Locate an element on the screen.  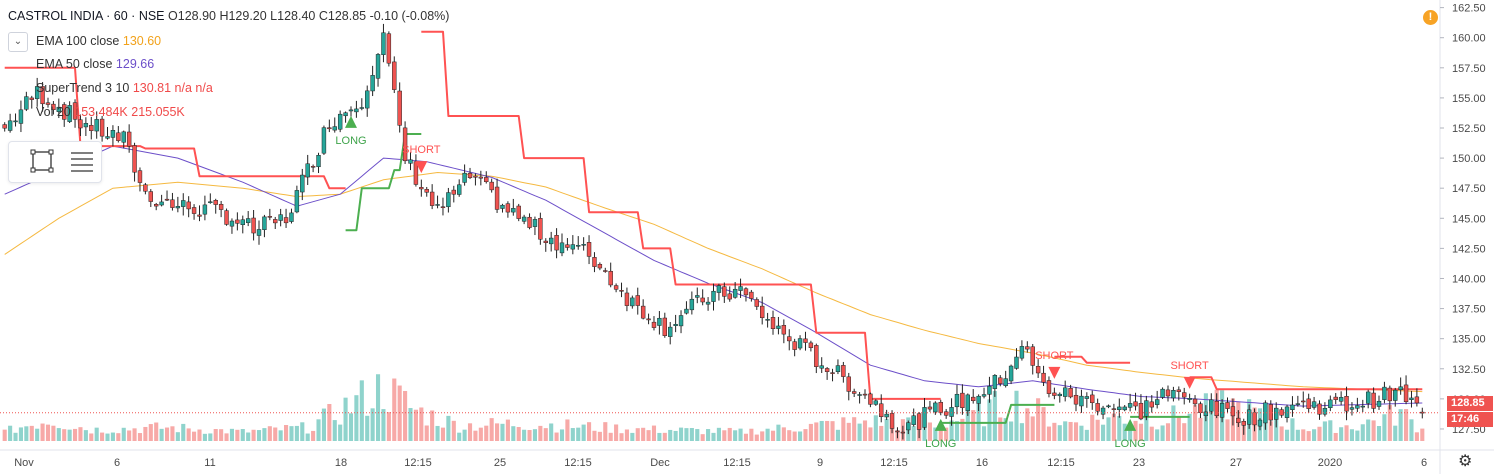
price-tick-label: 160.00 is located at coordinates (1469, 39).